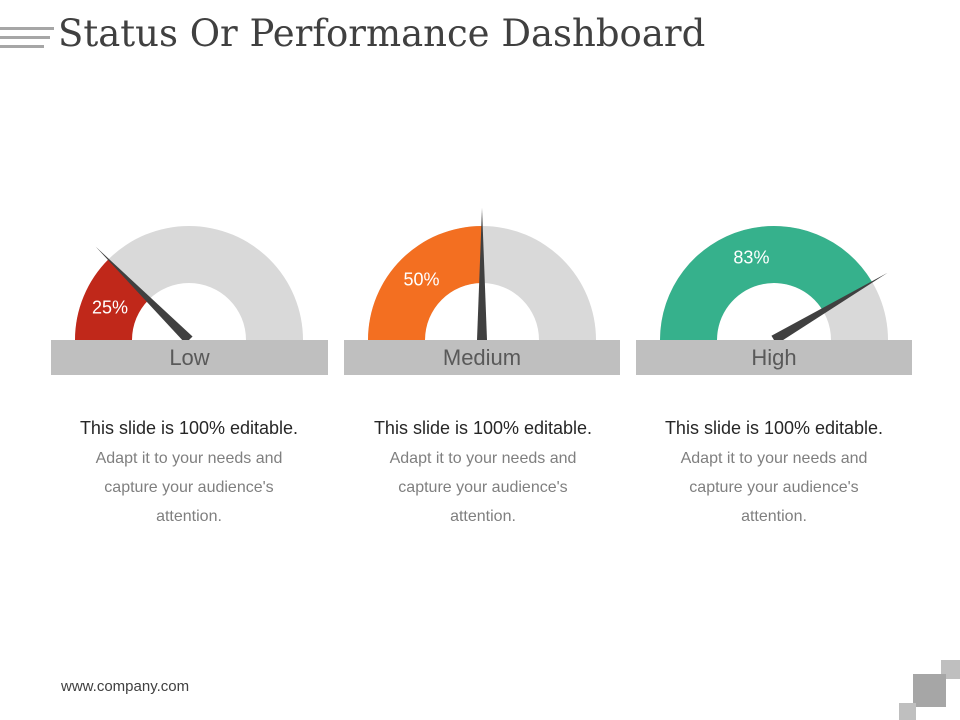  Describe the element at coordinates (751, 258) in the screenshot. I see `gauge-percent-label: 83%` at that location.